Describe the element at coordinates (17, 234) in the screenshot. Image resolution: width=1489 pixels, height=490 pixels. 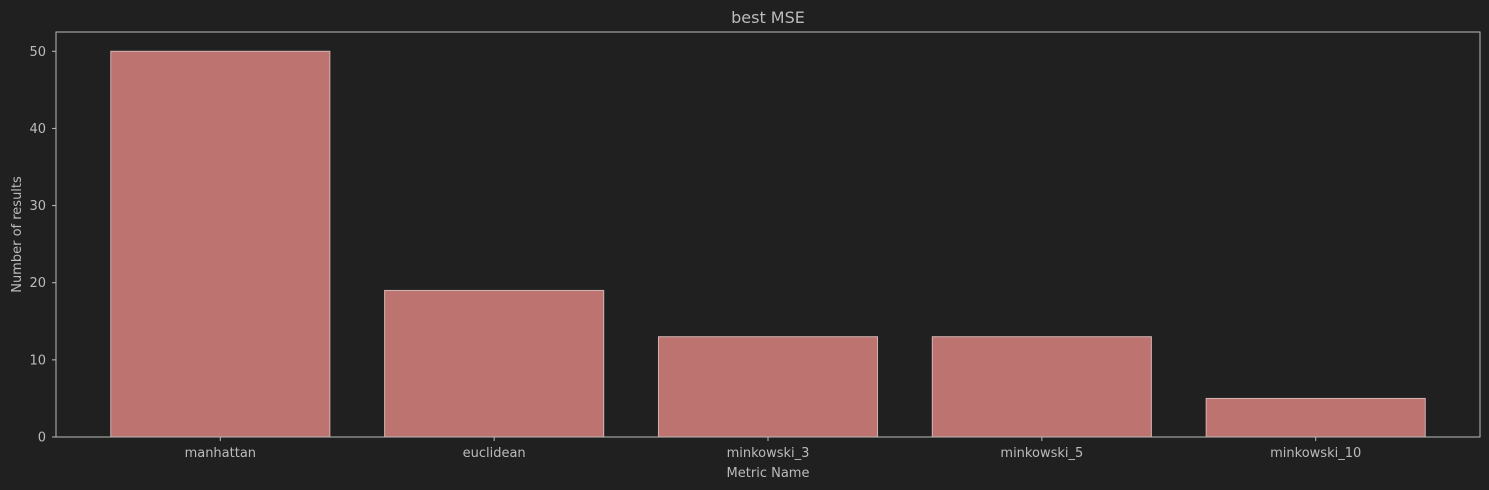
I see `y-axis-label: Number of results` at that location.